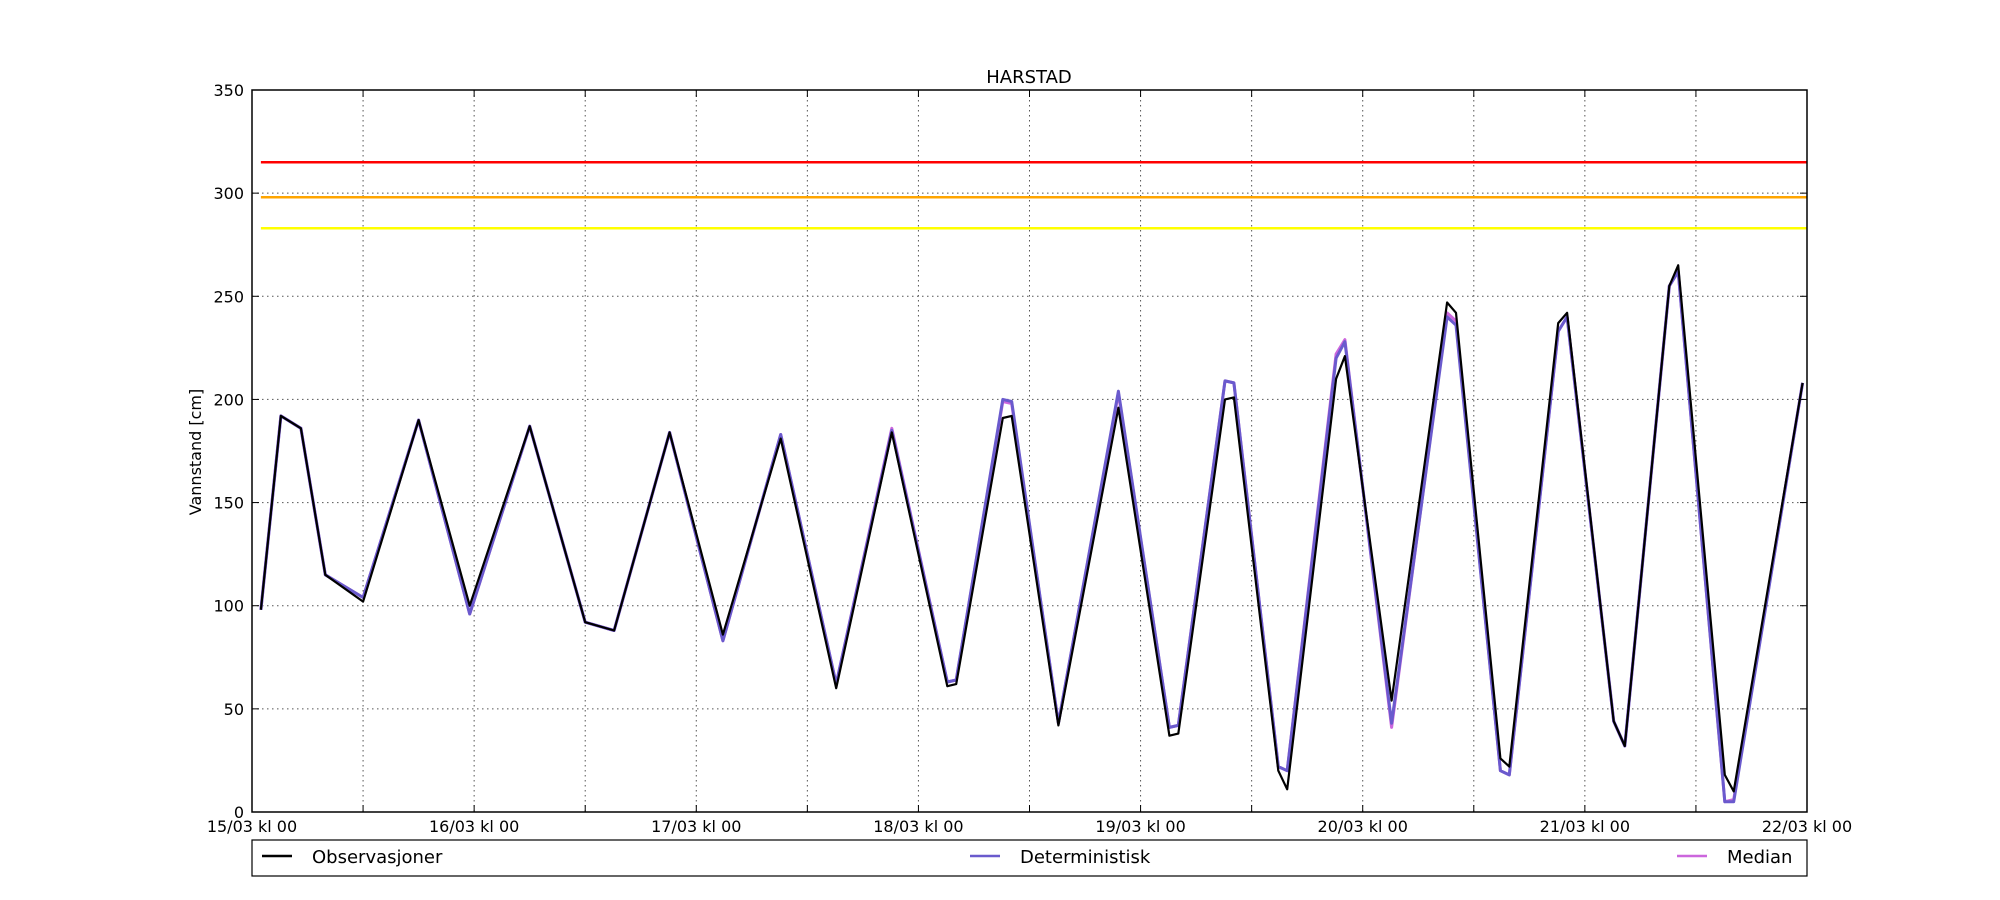  Describe the element at coordinates (195, 452) in the screenshot. I see `y-axis-label: Vannstand [cm]` at that location.